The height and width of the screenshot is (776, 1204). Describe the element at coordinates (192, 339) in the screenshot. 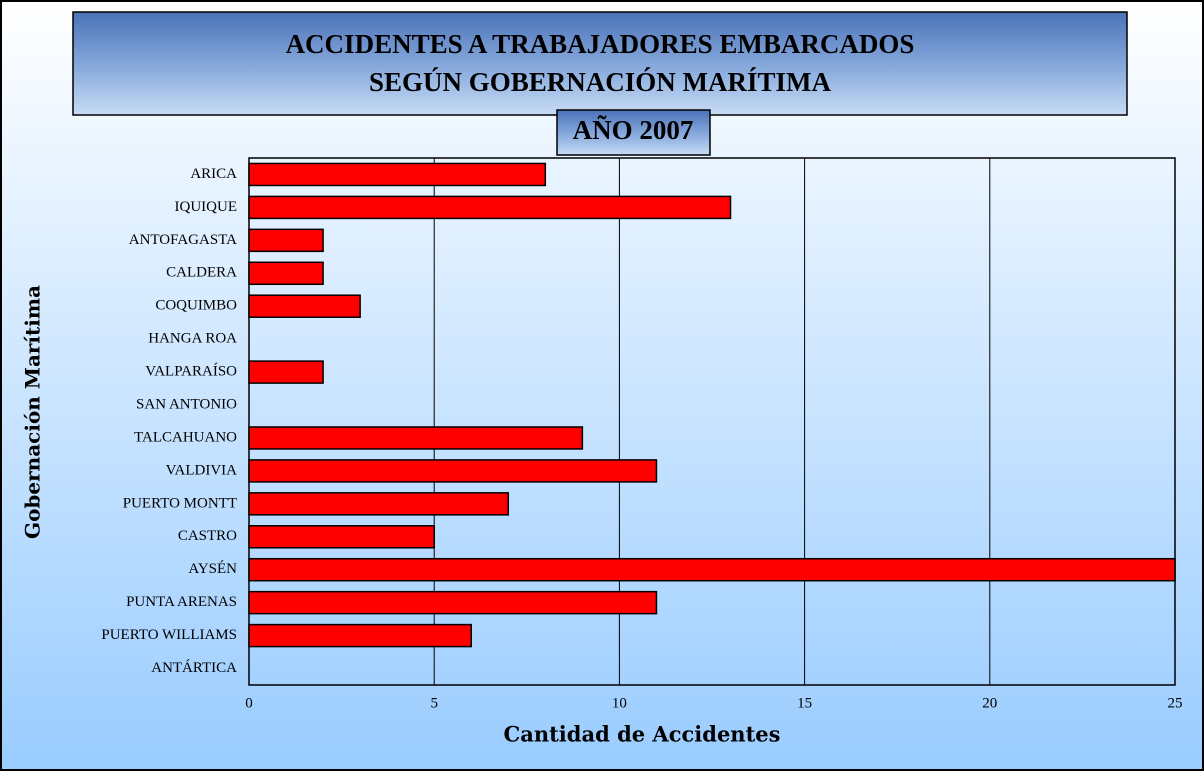

I see `y-tick-label: HANGA ROA` at that location.